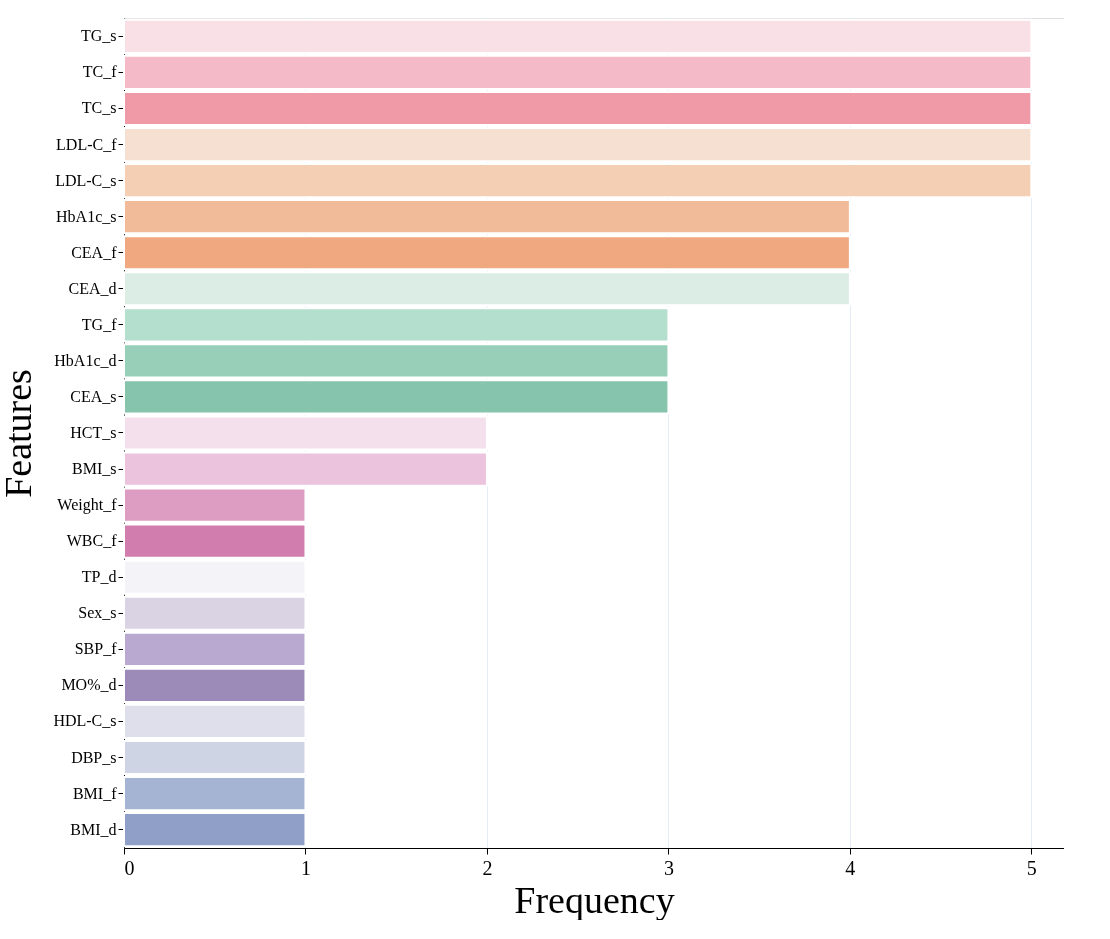 The height and width of the screenshot is (939, 1110). What do you see at coordinates (97, 613) in the screenshot?
I see `y-tick-label: Sex_s` at bounding box center [97, 613].